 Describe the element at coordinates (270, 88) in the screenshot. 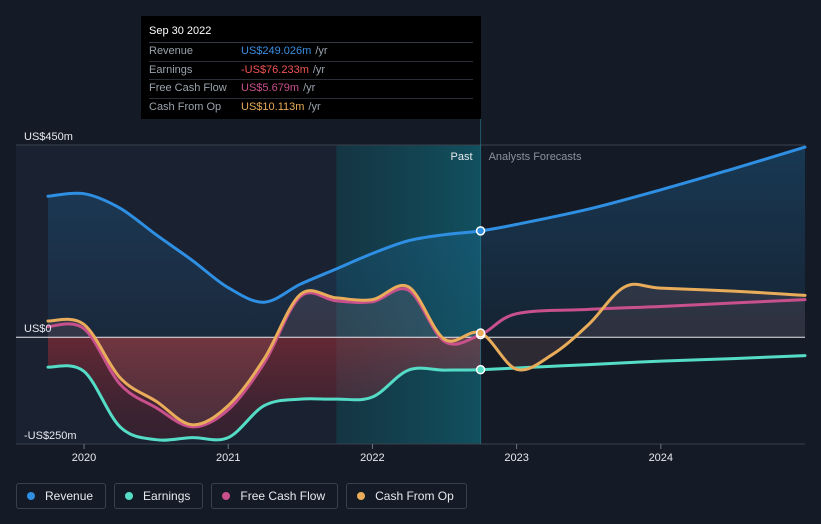

I see `tooltip-value: US$5.679m` at that location.